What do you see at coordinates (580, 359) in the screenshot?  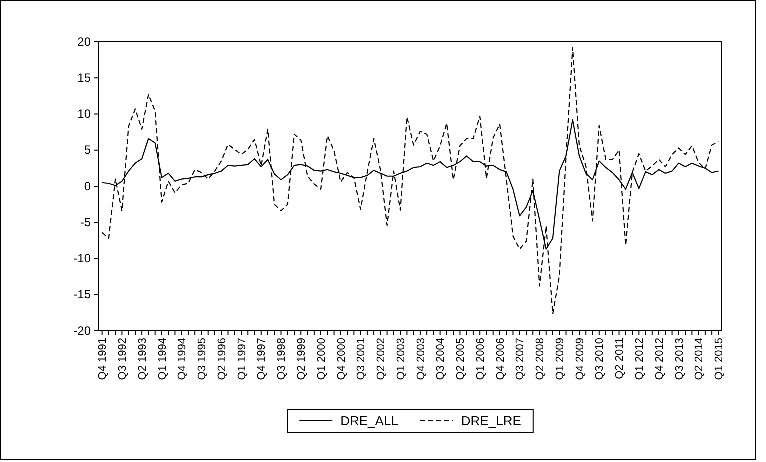 I see `x-tick-label: Q4 2009` at bounding box center [580, 359].